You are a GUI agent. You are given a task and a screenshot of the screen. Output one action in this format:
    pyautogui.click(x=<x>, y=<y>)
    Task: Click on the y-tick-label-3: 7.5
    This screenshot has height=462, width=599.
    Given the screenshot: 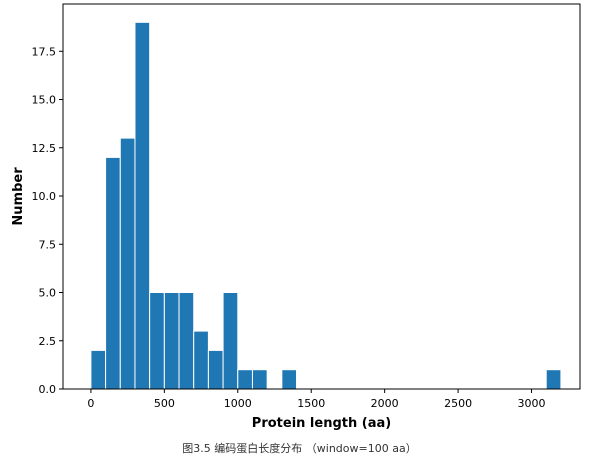 What is the action you would take?
    pyautogui.click(x=48, y=244)
    